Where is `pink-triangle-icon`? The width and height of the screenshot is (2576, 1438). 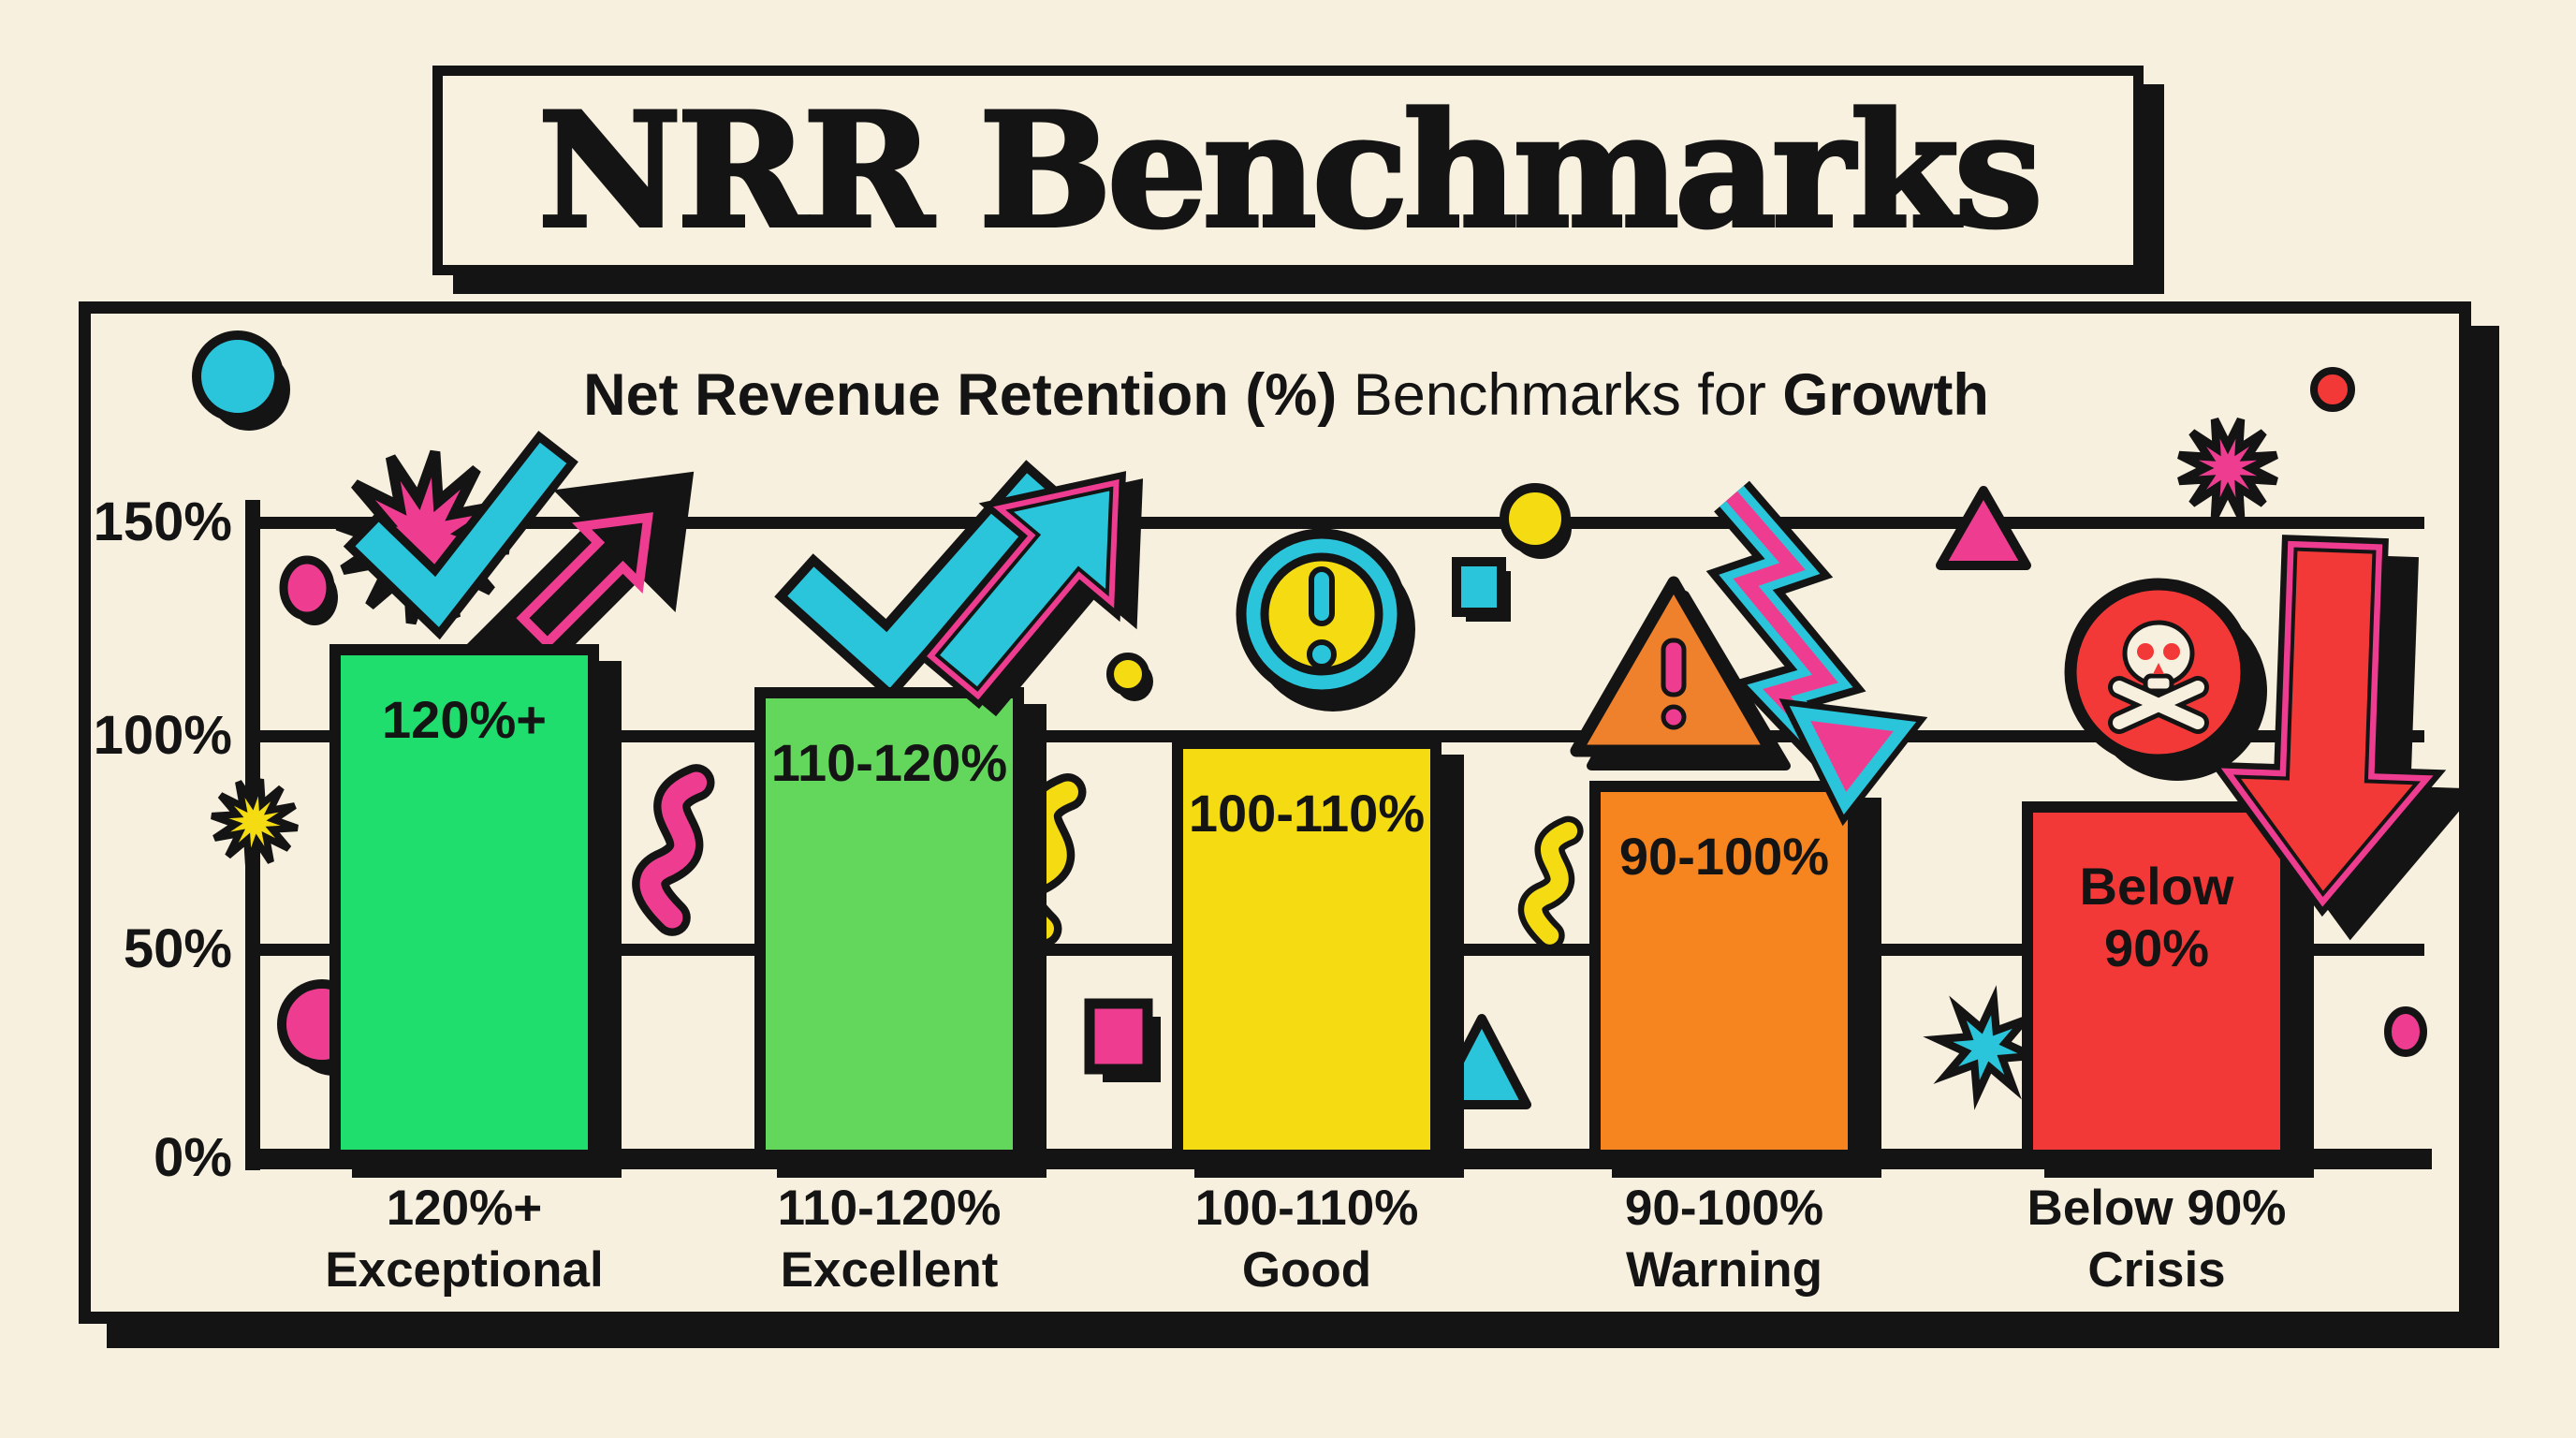 pink-triangle-icon is located at coordinates (1983, 528).